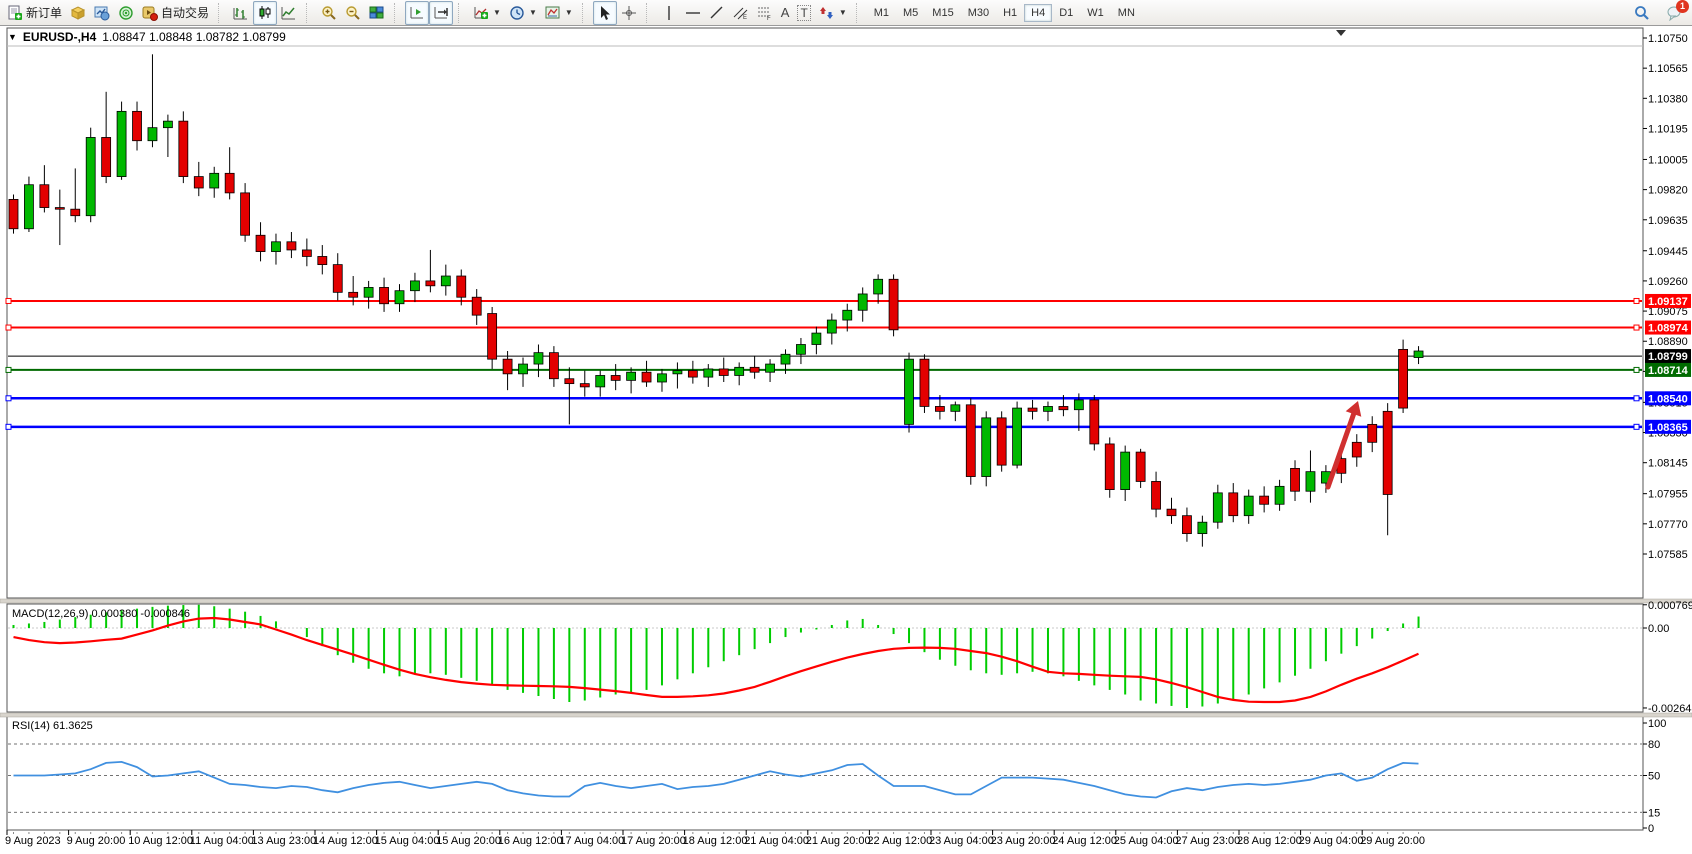 The width and height of the screenshot is (1692, 854). Describe the element at coordinates (175, 13) in the screenshot. I see `autotrading-button: 自动交易` at that location.